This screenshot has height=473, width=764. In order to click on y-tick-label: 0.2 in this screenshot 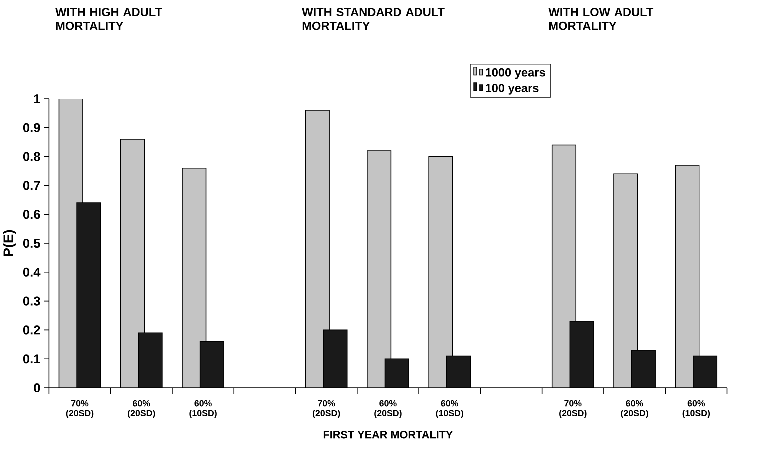, I will do `click(31, 330)`.